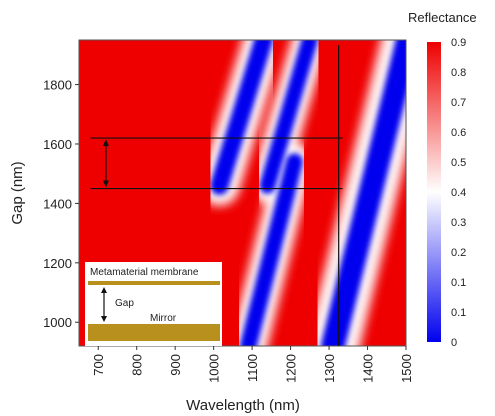 This screenshot has width=495, height=416. What do you see at coordinates (458, 133) in the screenshot?
I see `colorbar-tick-label: 0.6` at bounding box center [458, 133].